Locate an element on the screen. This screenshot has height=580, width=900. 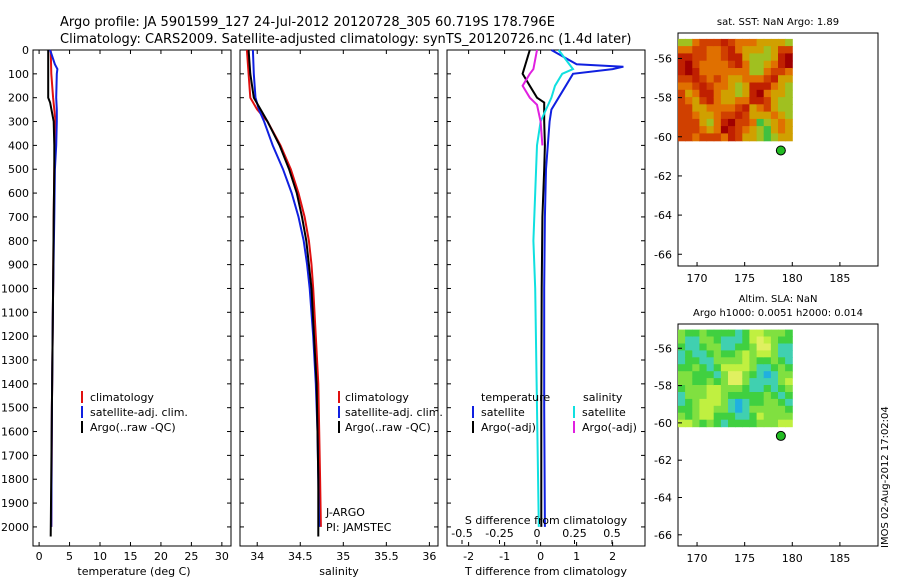
y-tick-label: -58 is located at coordinates (663, 386).